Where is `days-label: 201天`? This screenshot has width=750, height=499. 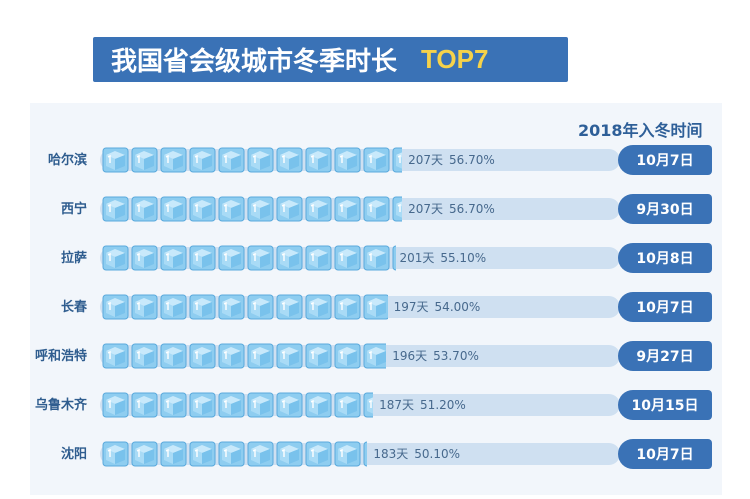
days-label: 201天 is located at coordinates (417, 258).